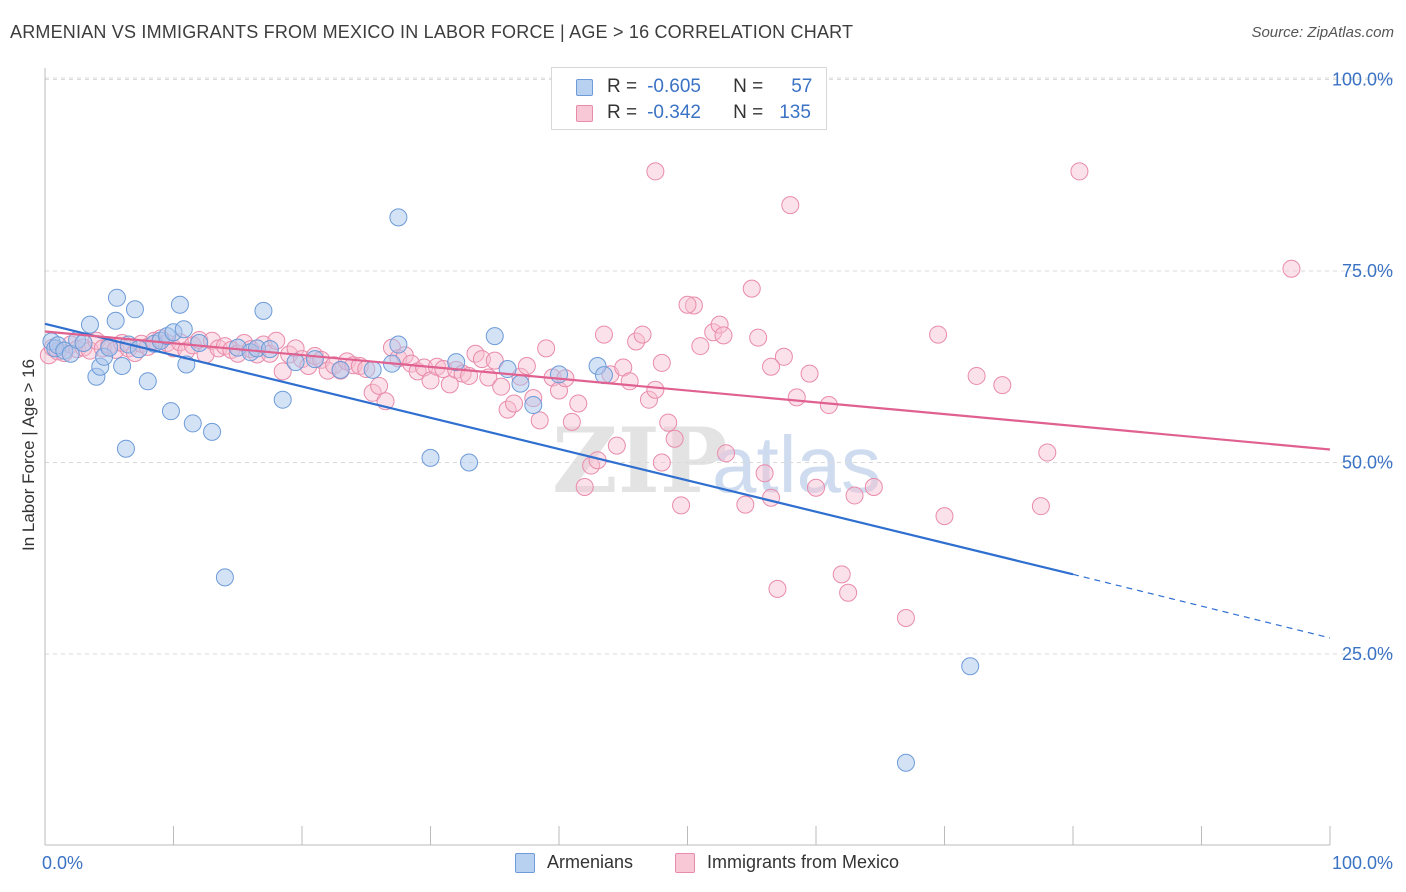 This screenshot has width=1406, height=892. Describe the element at coordinates (694, 87) in the screenshot. I see `legend-row-armenians: R = -0.605 N = 57` at that location.